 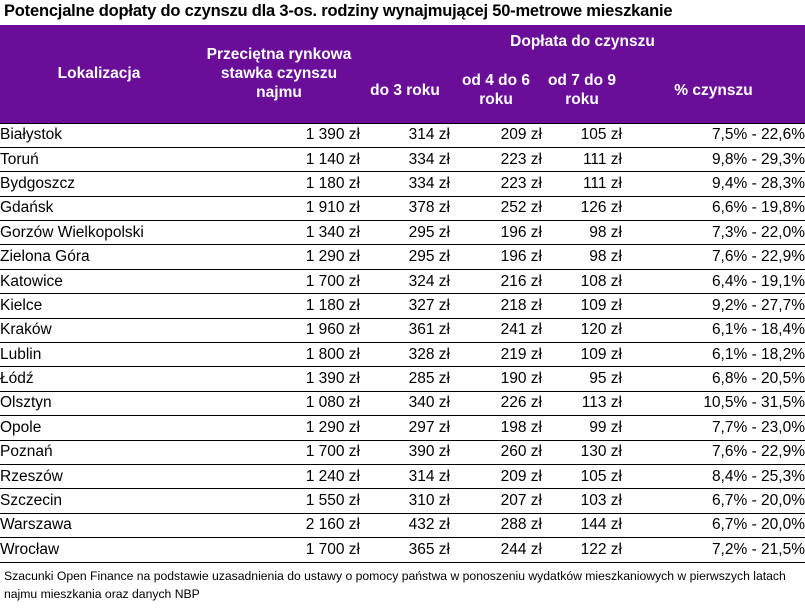 I want to click on cell-year3: 314 zł, so click(x=405, y=135).